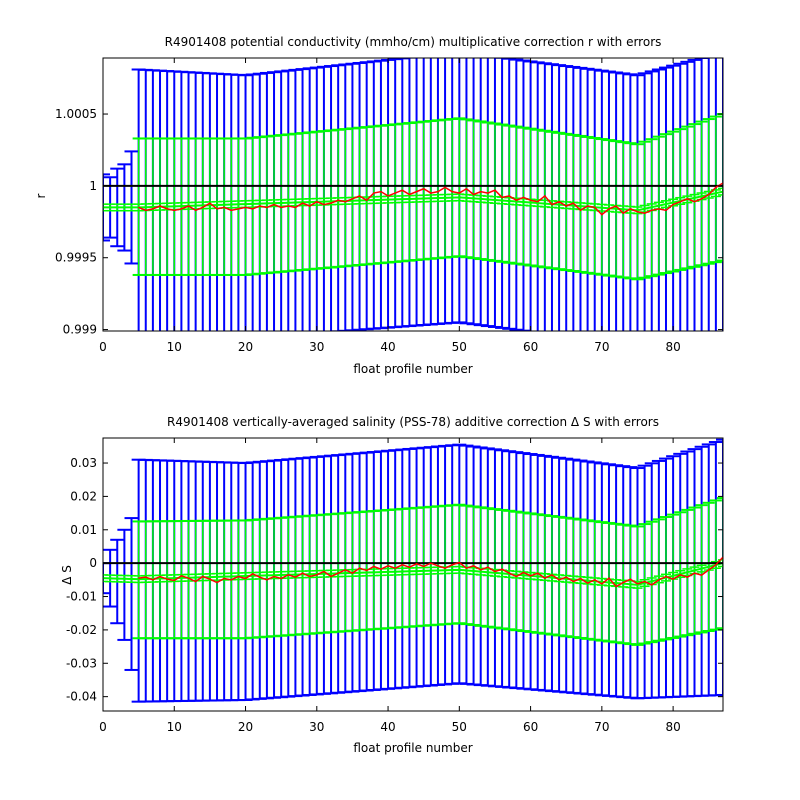 Image resolution: width=800 pixels, height=800 pixels. Describe the element at coordinates (81, 630) in the screenshot. I see `y-tick-label: -0.02` at that location.